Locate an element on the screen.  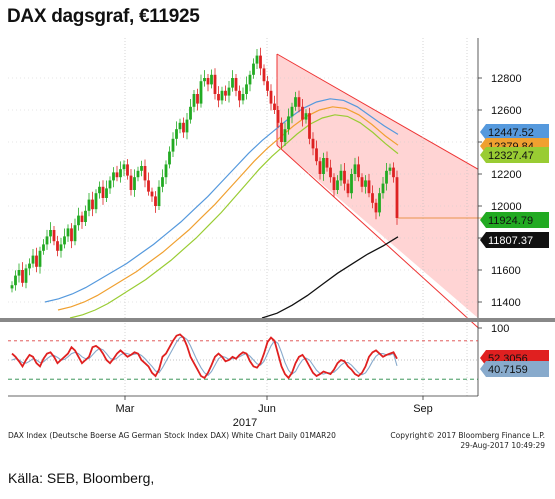
price-flag-text: 12447.52 is located at coordinates (511, 133).